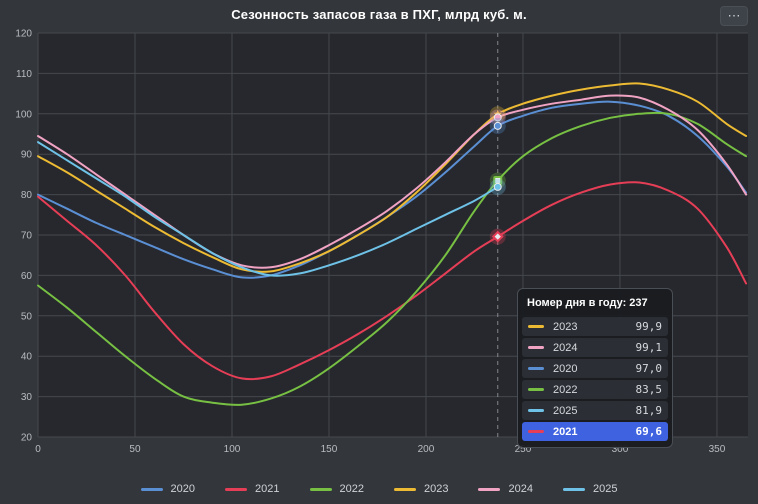 The image size is (758, 504). I want to click on tooltip-year-label: 2025, so click(565, 410).